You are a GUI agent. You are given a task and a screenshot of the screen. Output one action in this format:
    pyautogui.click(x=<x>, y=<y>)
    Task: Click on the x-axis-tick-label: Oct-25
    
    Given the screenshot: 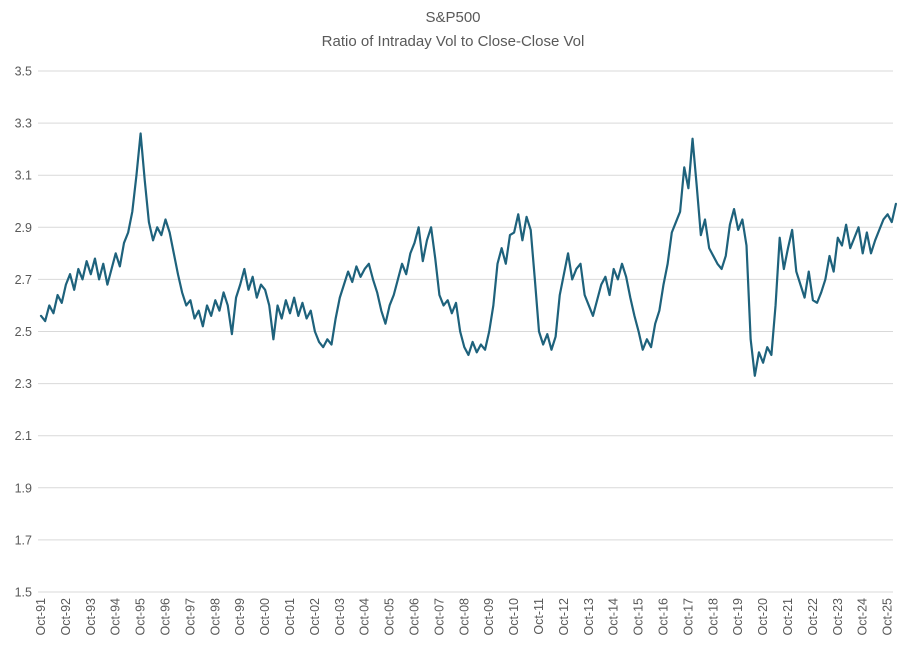 What is the action you would take?
    pyautogui.click(x=888, y=617)
    